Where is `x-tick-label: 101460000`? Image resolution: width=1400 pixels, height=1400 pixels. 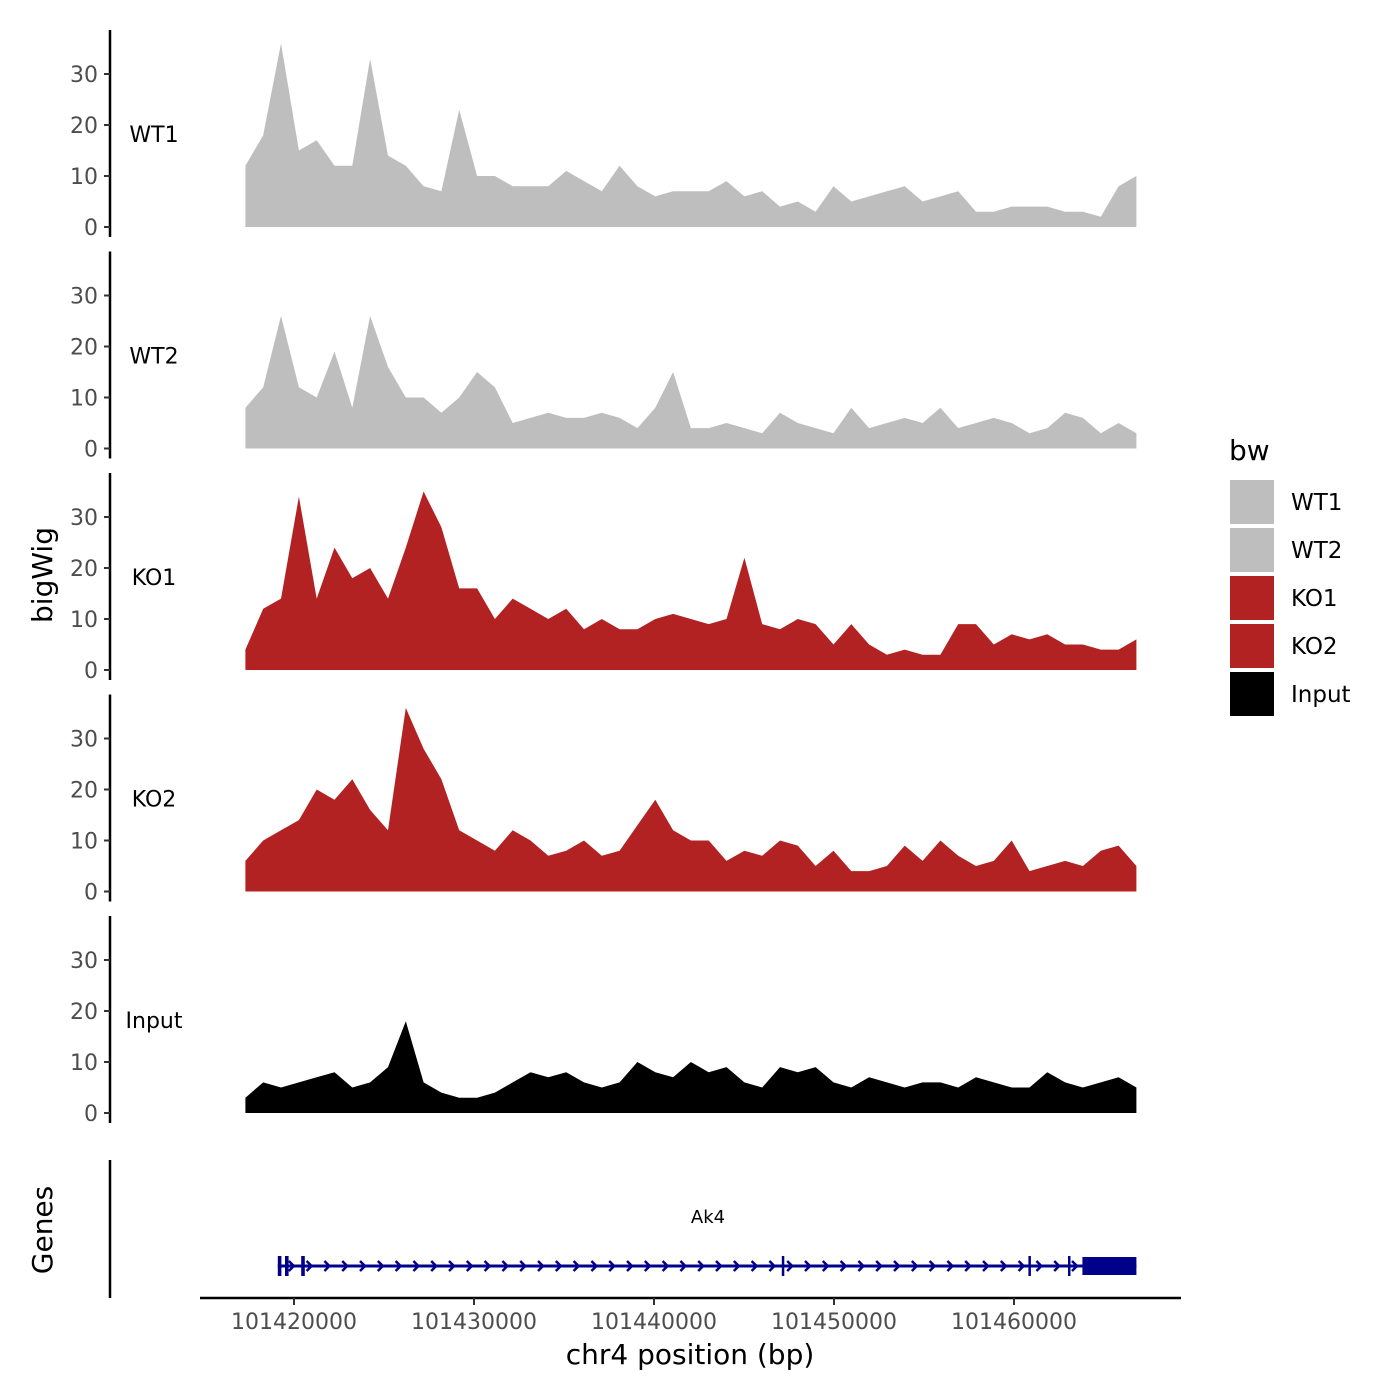 x-tick-label: 101460000 is located at coordinates (1014, 1322).